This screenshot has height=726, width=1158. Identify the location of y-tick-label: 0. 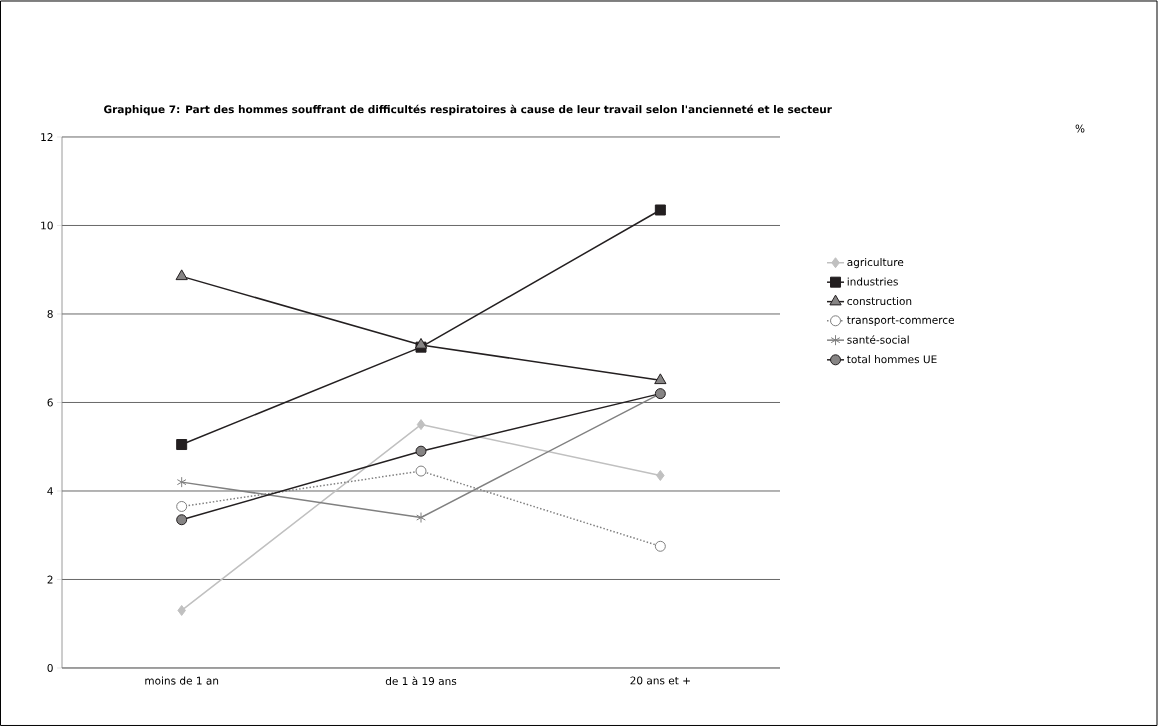
(50, 668).